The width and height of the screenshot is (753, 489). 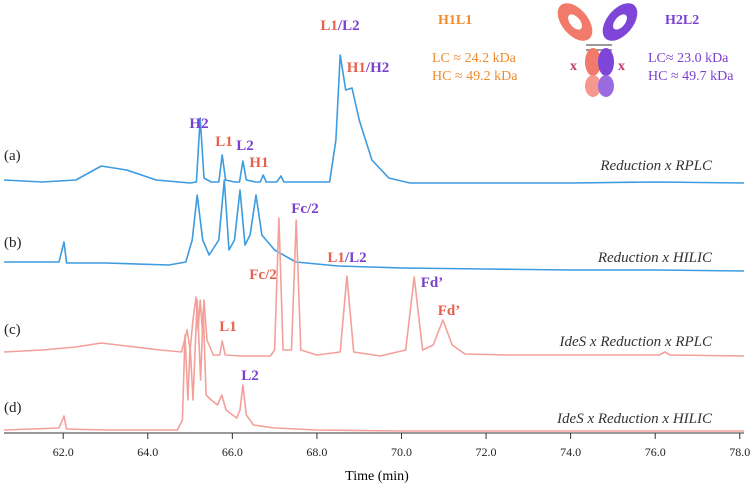 I want to click on x-tick-label: 76.0, so click(x=655, y=452).